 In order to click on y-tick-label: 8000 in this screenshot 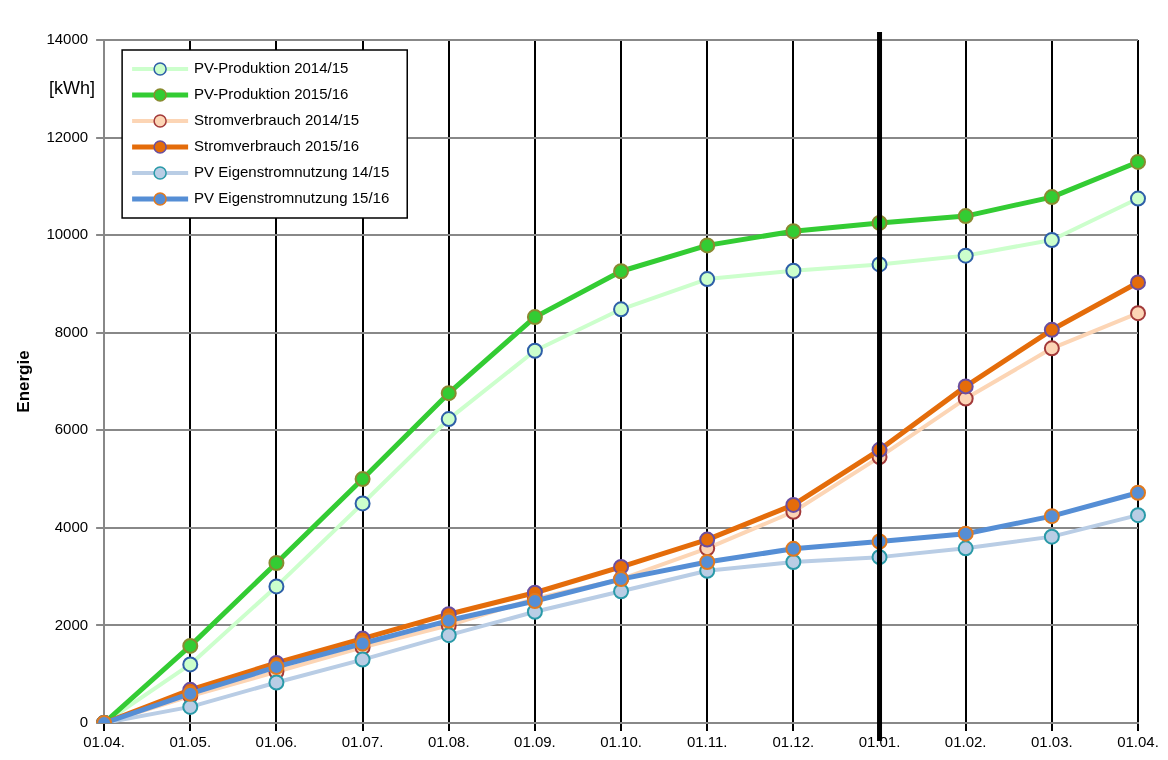, I will do `click(71, 331)`.